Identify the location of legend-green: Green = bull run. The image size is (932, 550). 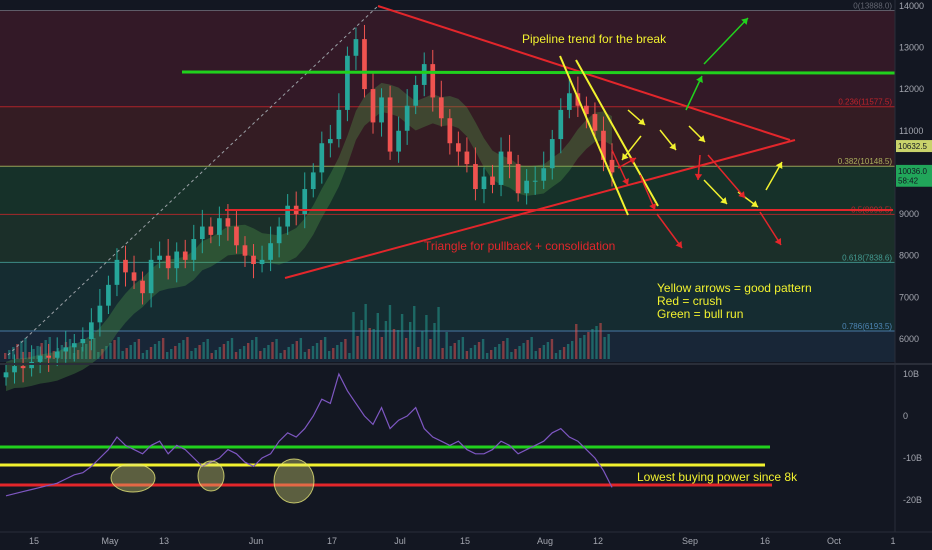
(700, 314).